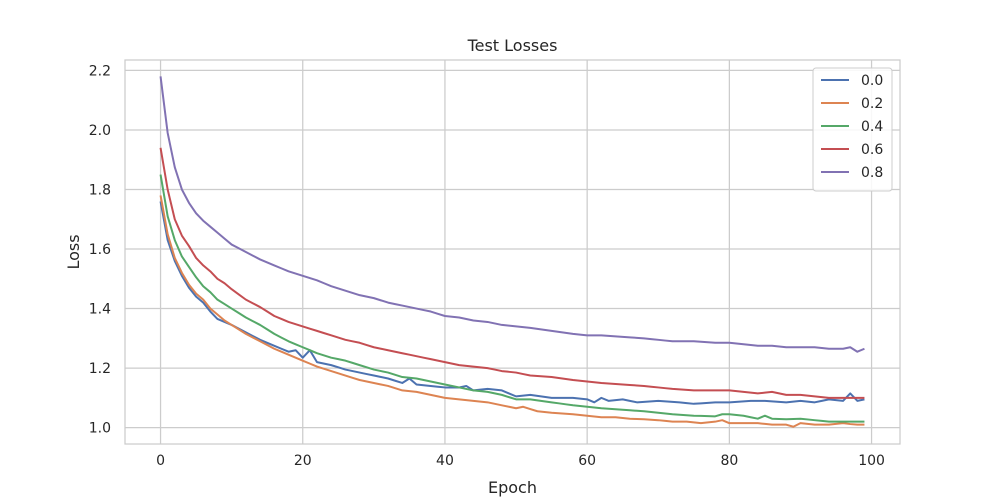 Image resolution: width=1000 pixels, height=500 pixels. I want to click on y-tick-label: 1.4, so click(100, 310).